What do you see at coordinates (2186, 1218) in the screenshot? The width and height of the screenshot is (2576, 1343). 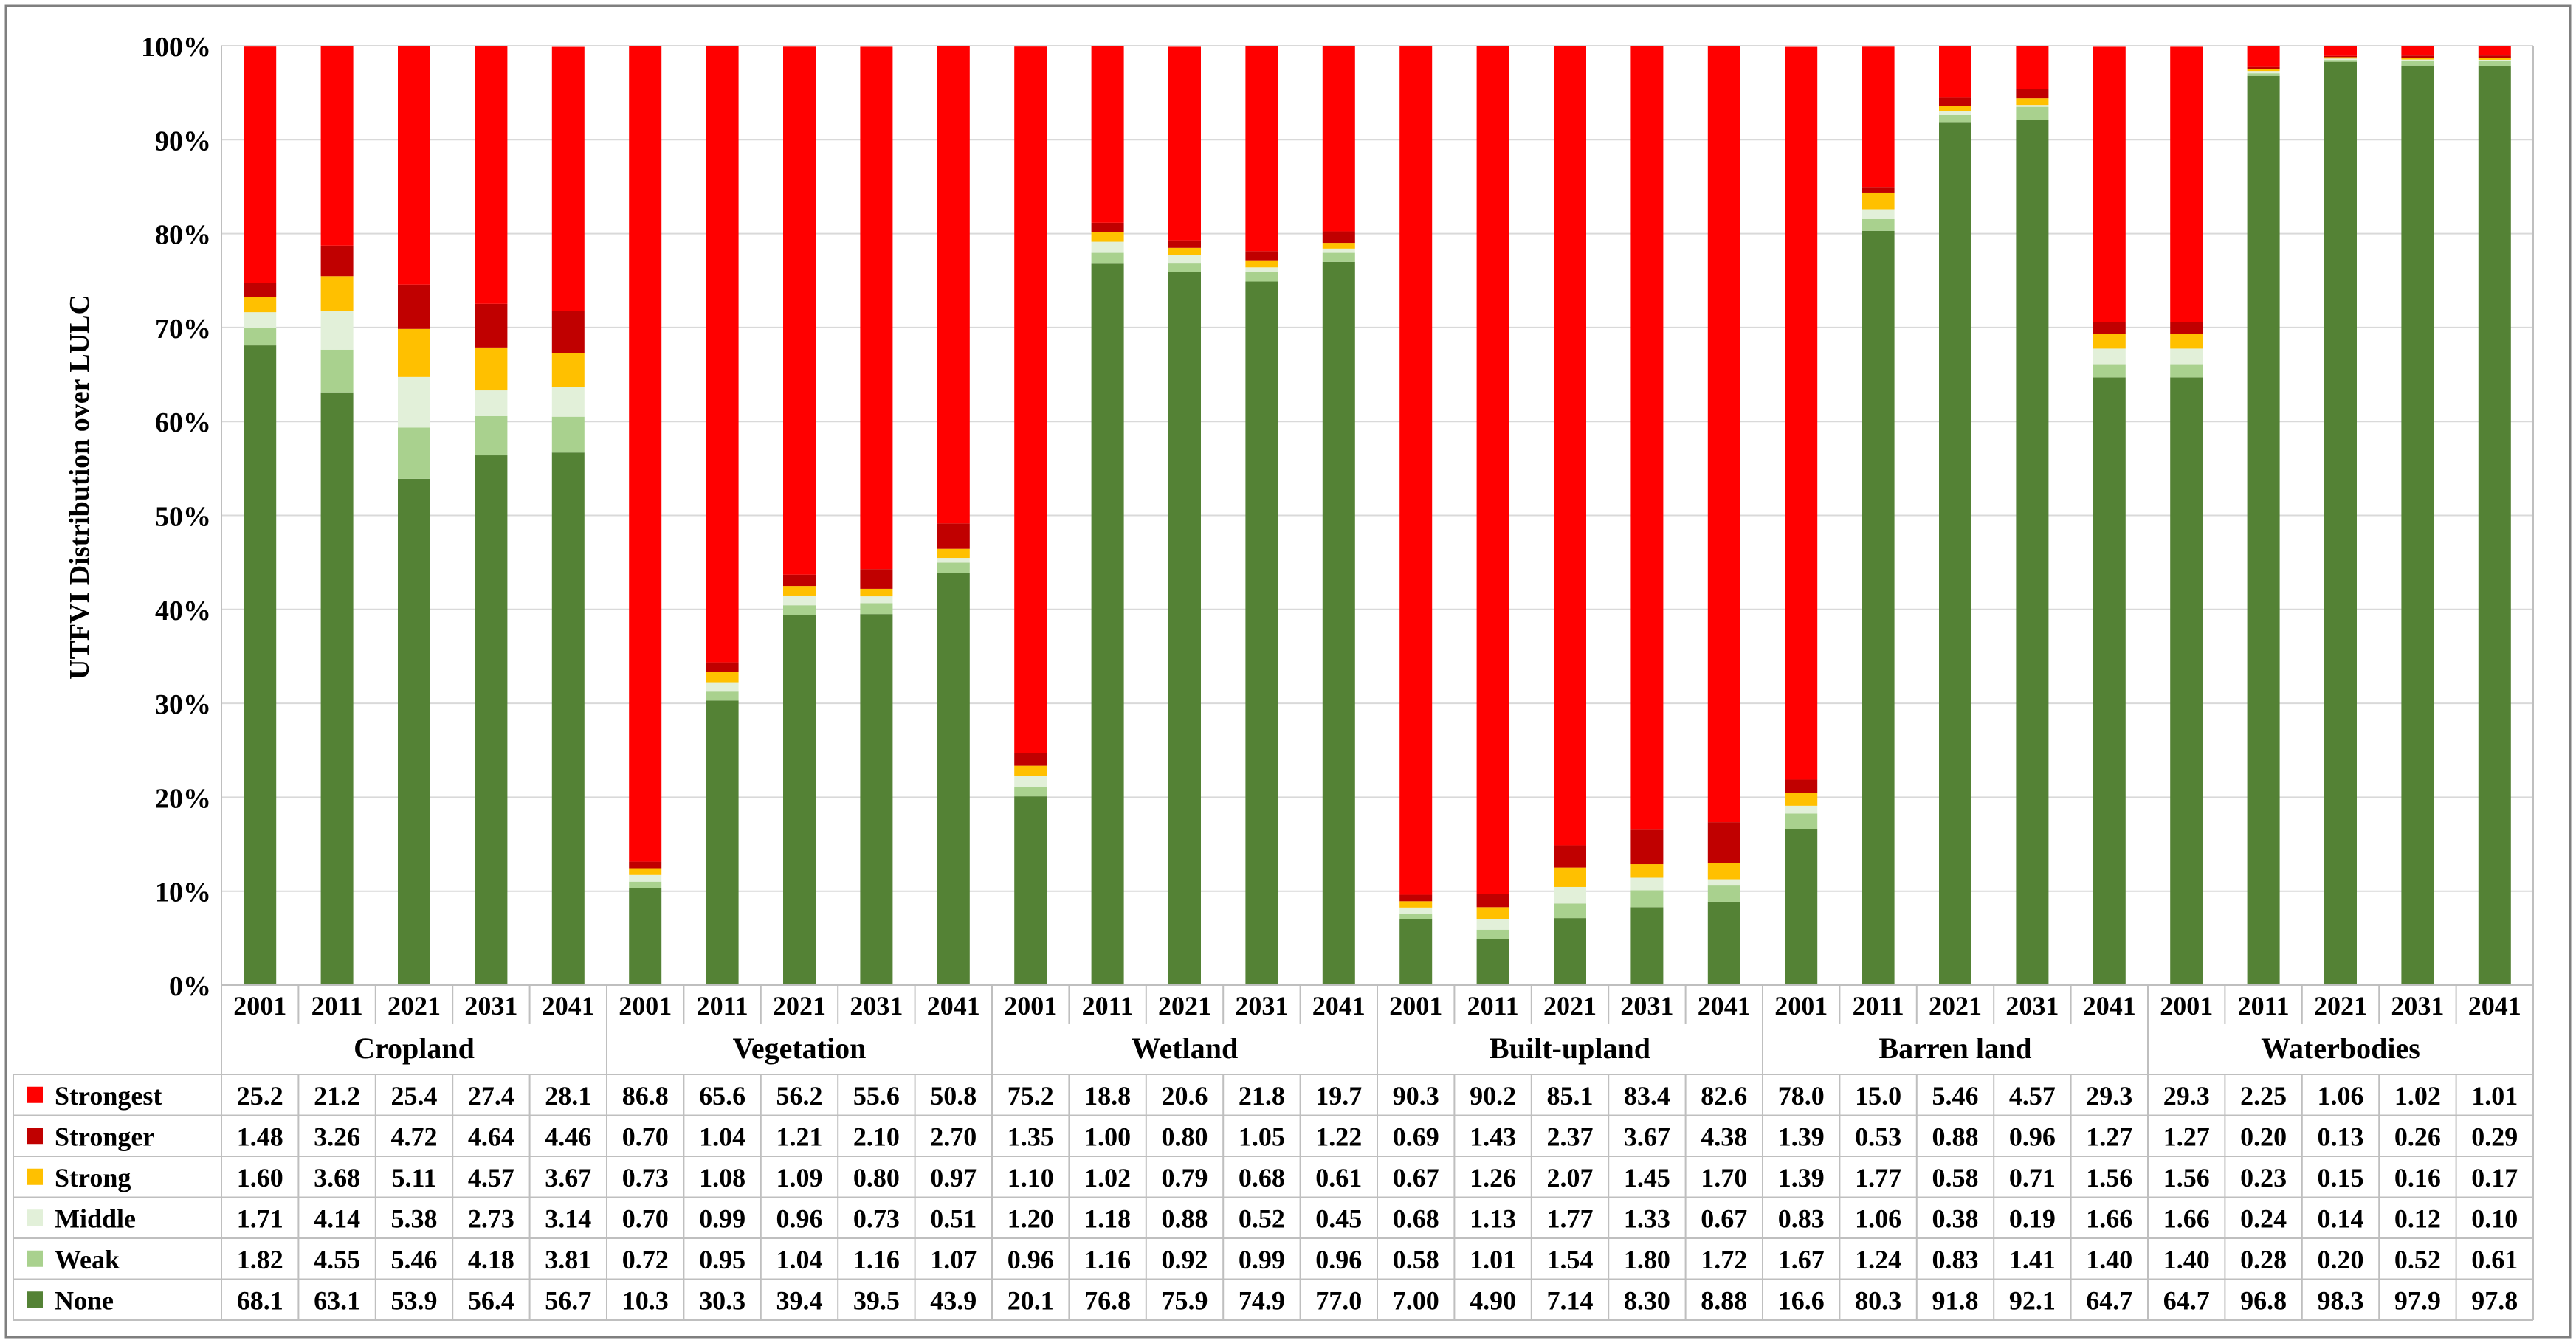 I see `table-cell: 1.66` at bounding box center [2186, 1218].